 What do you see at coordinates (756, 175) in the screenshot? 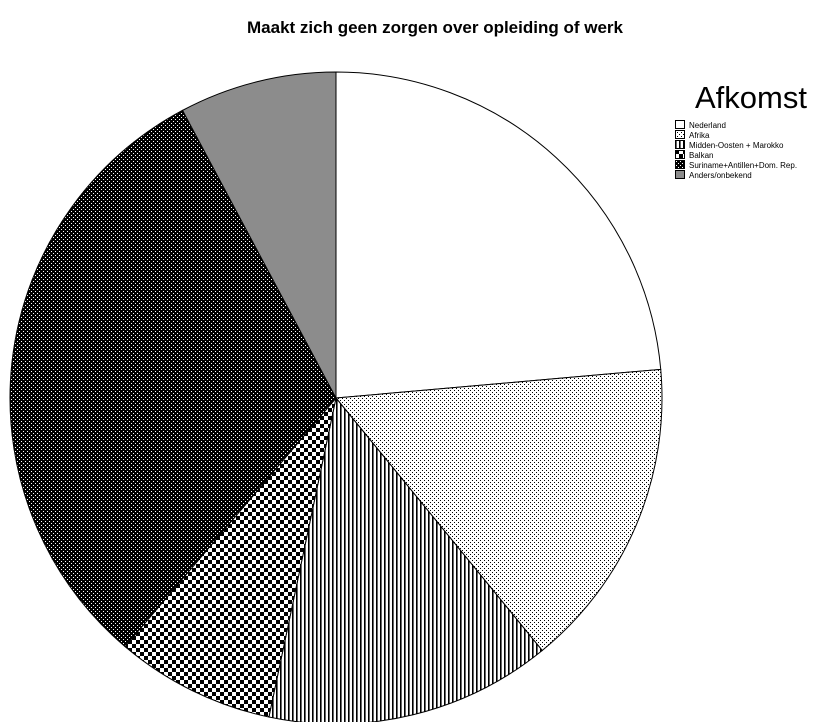
I see `legend-item: Anders/onbekend` at bounding box center [756, 175].